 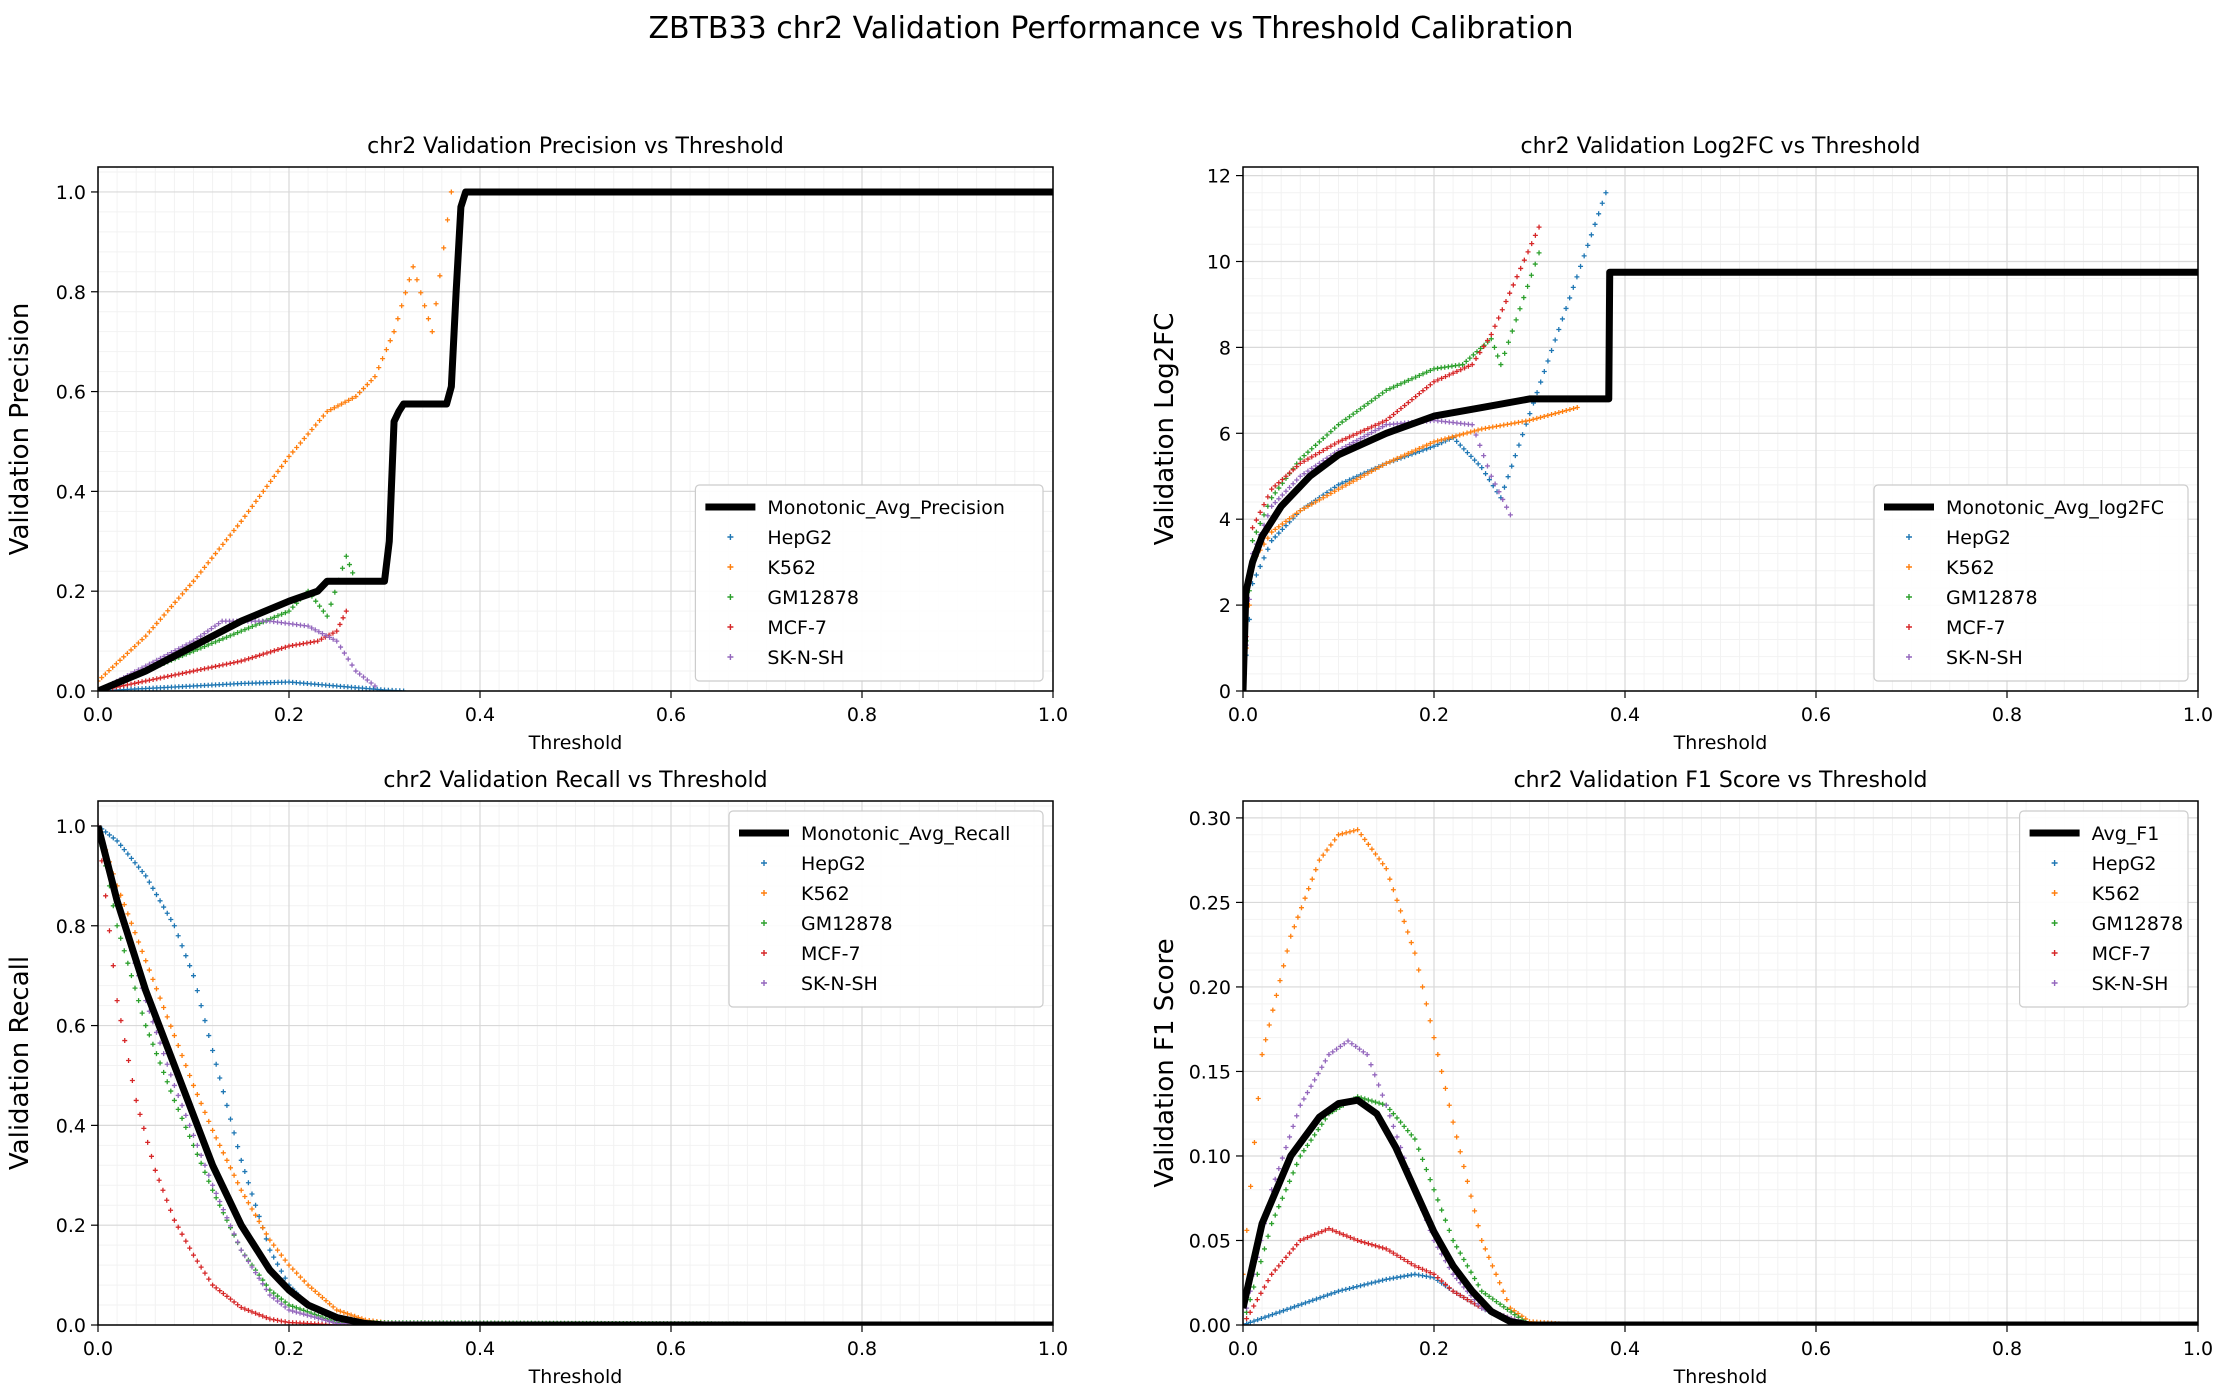 What do you see at coordinates (2126, 834) in the screenshot?
I see `legend-label: Avg_F1` at bounding box center [2126, 834].